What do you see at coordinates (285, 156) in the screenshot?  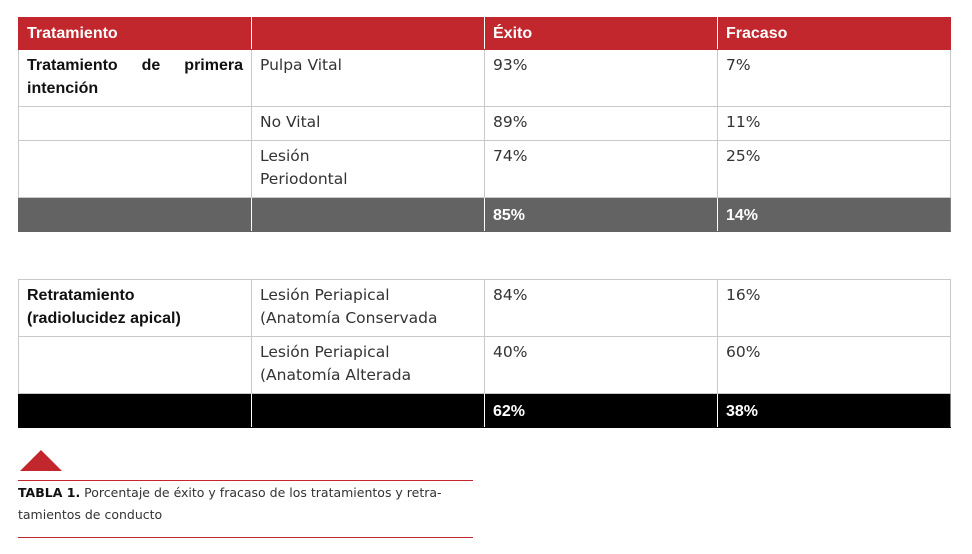 I see `condition-line-1: Lesión` at bounding box center [285, 156].